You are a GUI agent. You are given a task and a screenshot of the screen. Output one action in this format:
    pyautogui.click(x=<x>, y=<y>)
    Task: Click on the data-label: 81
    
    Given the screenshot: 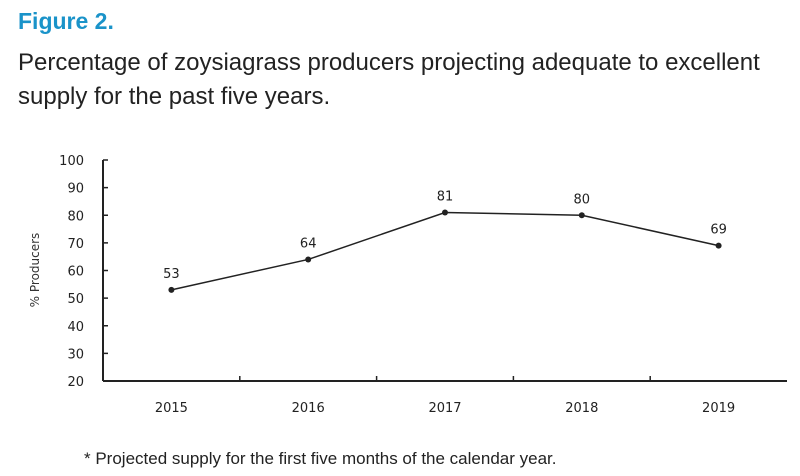 What is the action you would take?
    pyautogui.click(x=445, y=196)
    